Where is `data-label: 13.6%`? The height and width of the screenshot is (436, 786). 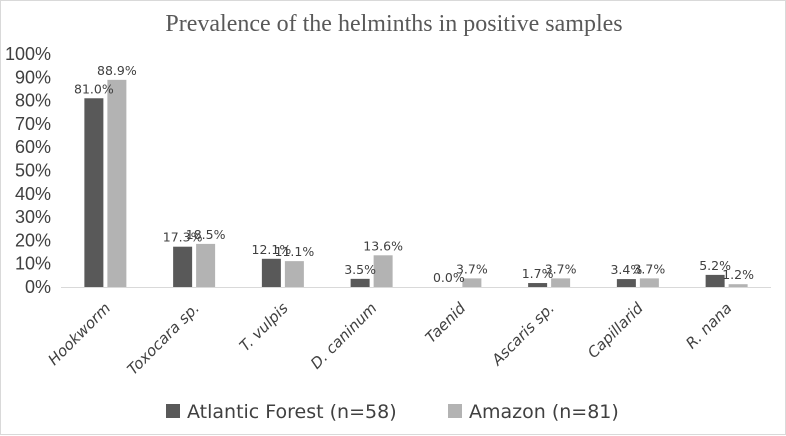 data-label: 13.6% is located at coordinates (383, 245).